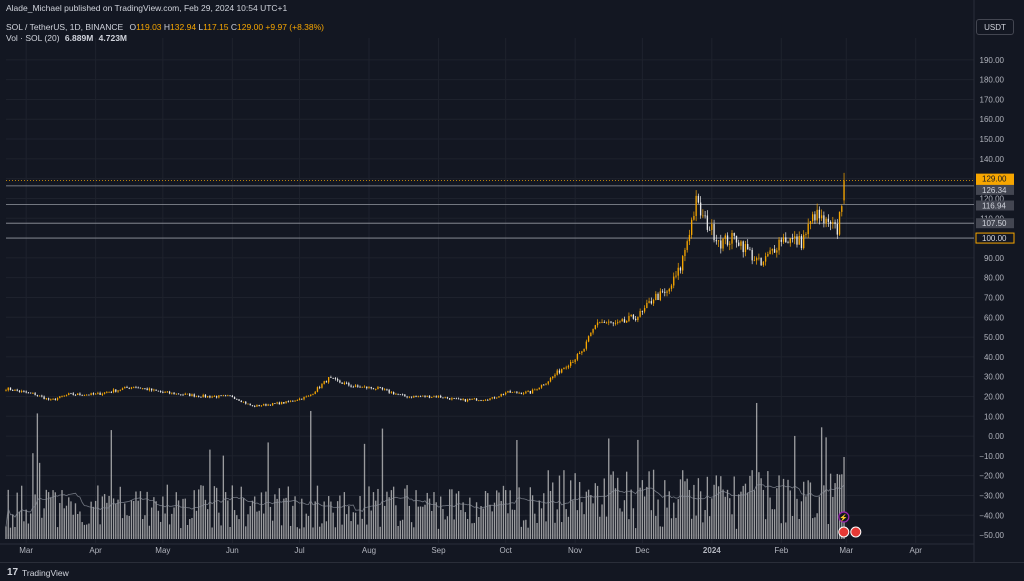 This screenshot has width=1024, height=581. I want to click on y-tick-label: 20.00, so click(994, 396).